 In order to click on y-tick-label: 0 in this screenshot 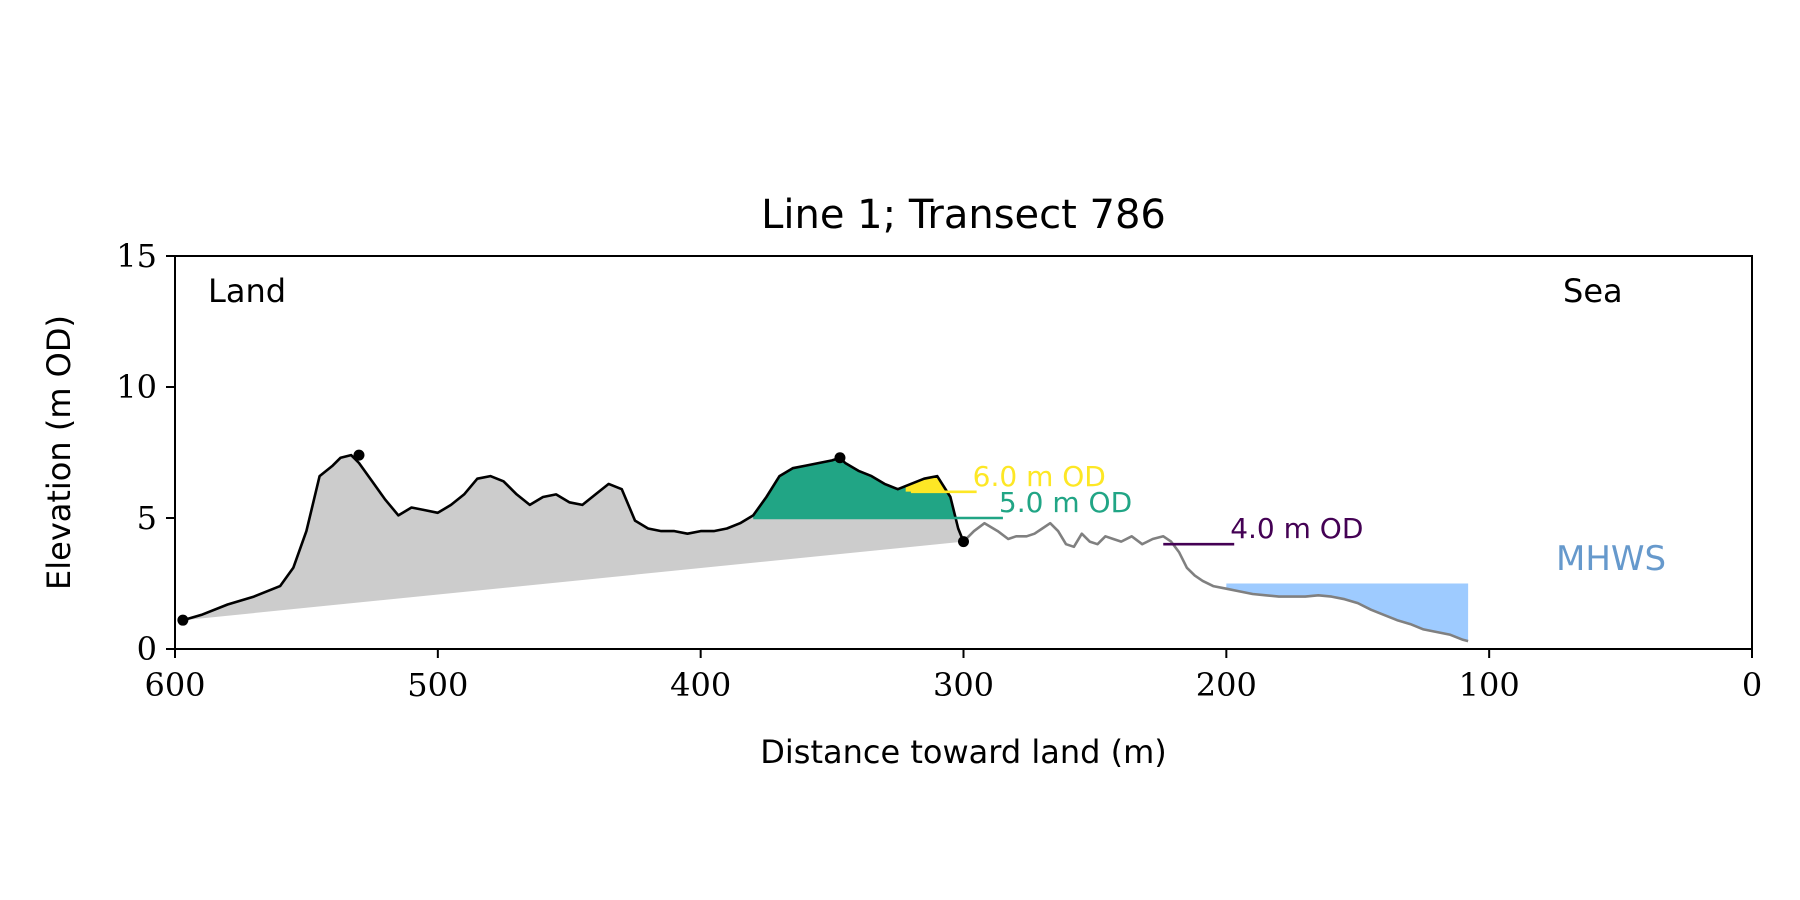, I will do `click(147, 649)`.